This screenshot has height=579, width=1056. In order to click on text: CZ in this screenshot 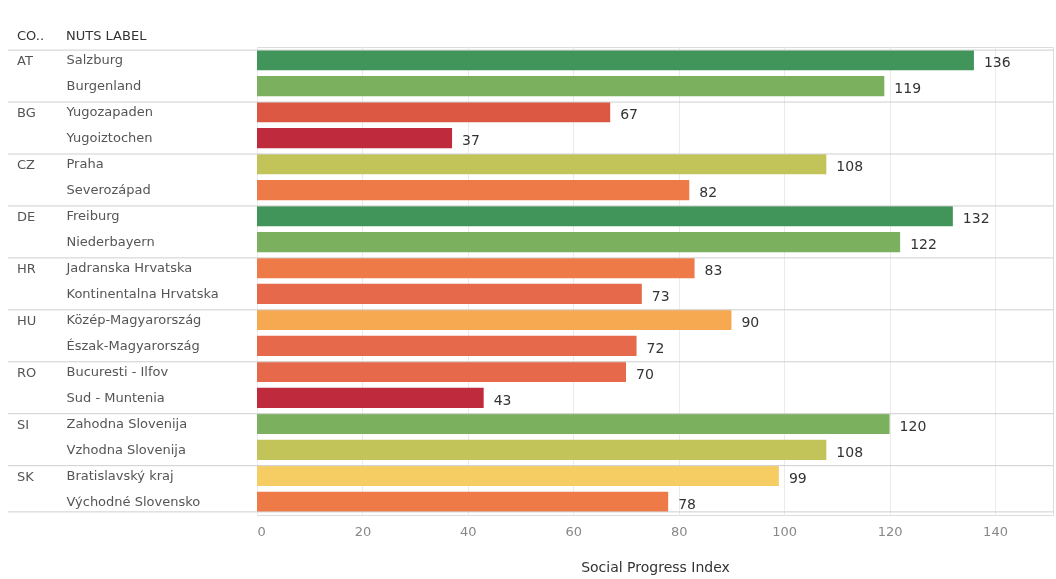, I will do `click(26, 165)`.